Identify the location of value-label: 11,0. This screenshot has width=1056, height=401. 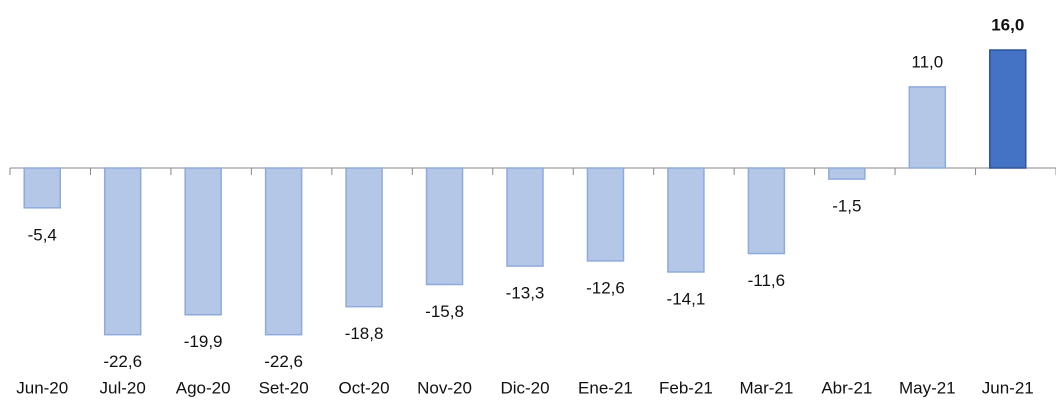
(927, 61).